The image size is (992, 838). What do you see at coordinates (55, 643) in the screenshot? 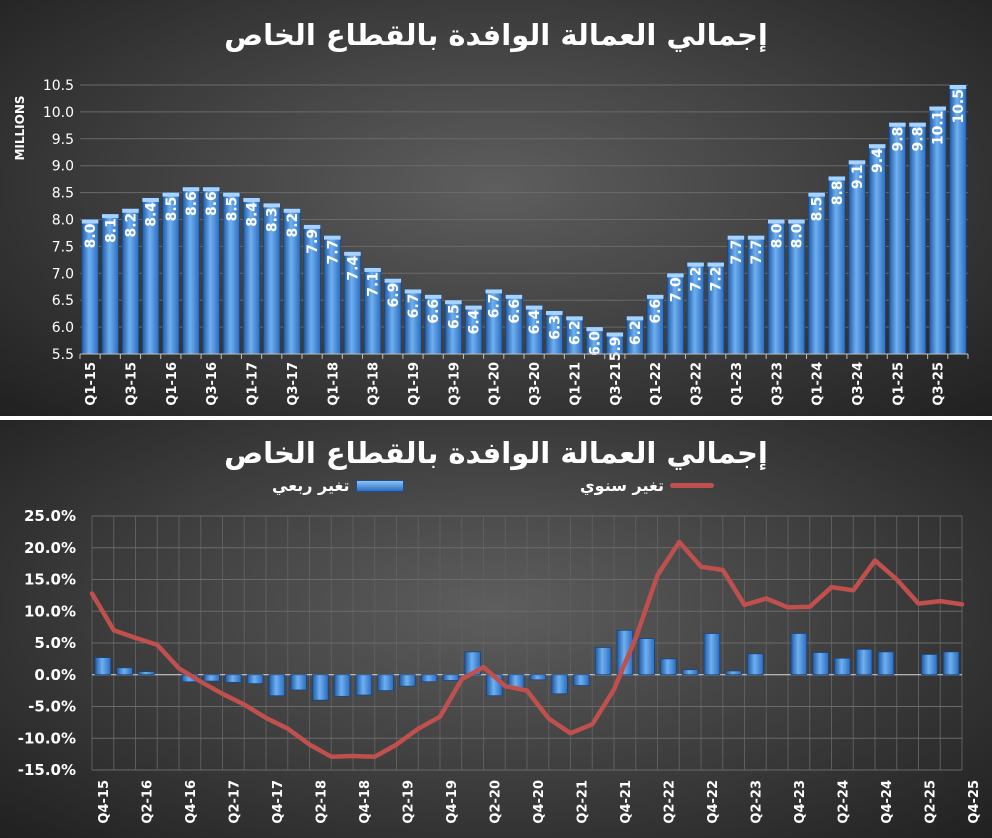
I see `y-tick-label: 5.0%` at bounding box center [55, 643].